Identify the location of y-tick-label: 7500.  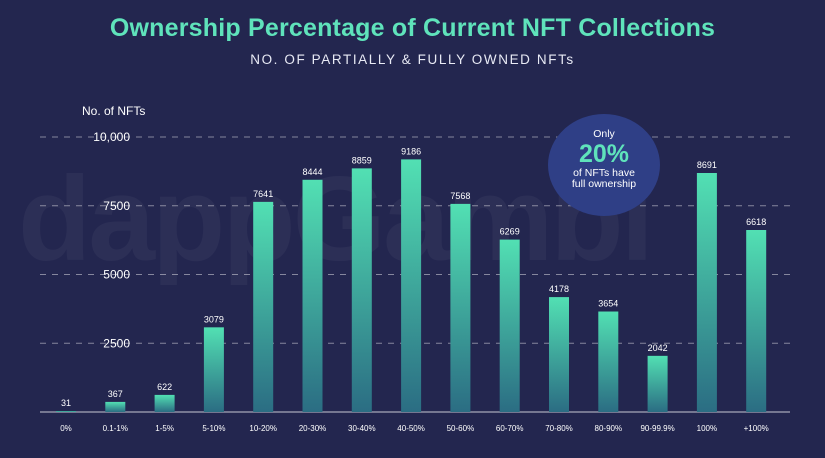
(116, 206).